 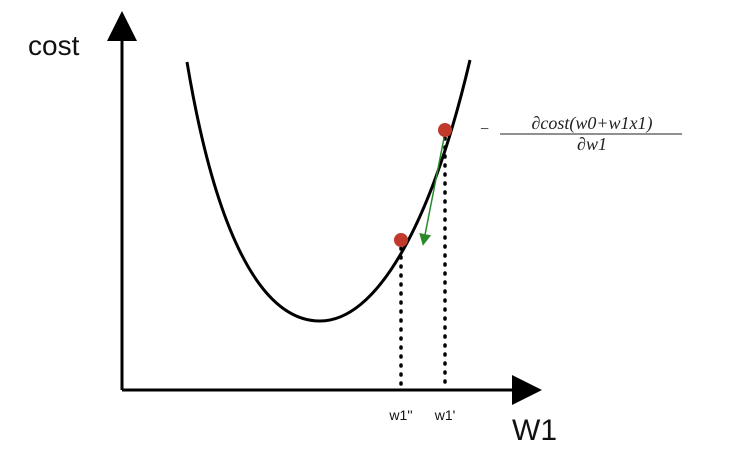 I want to click on point-label: w1', so click(x=445, y=415).